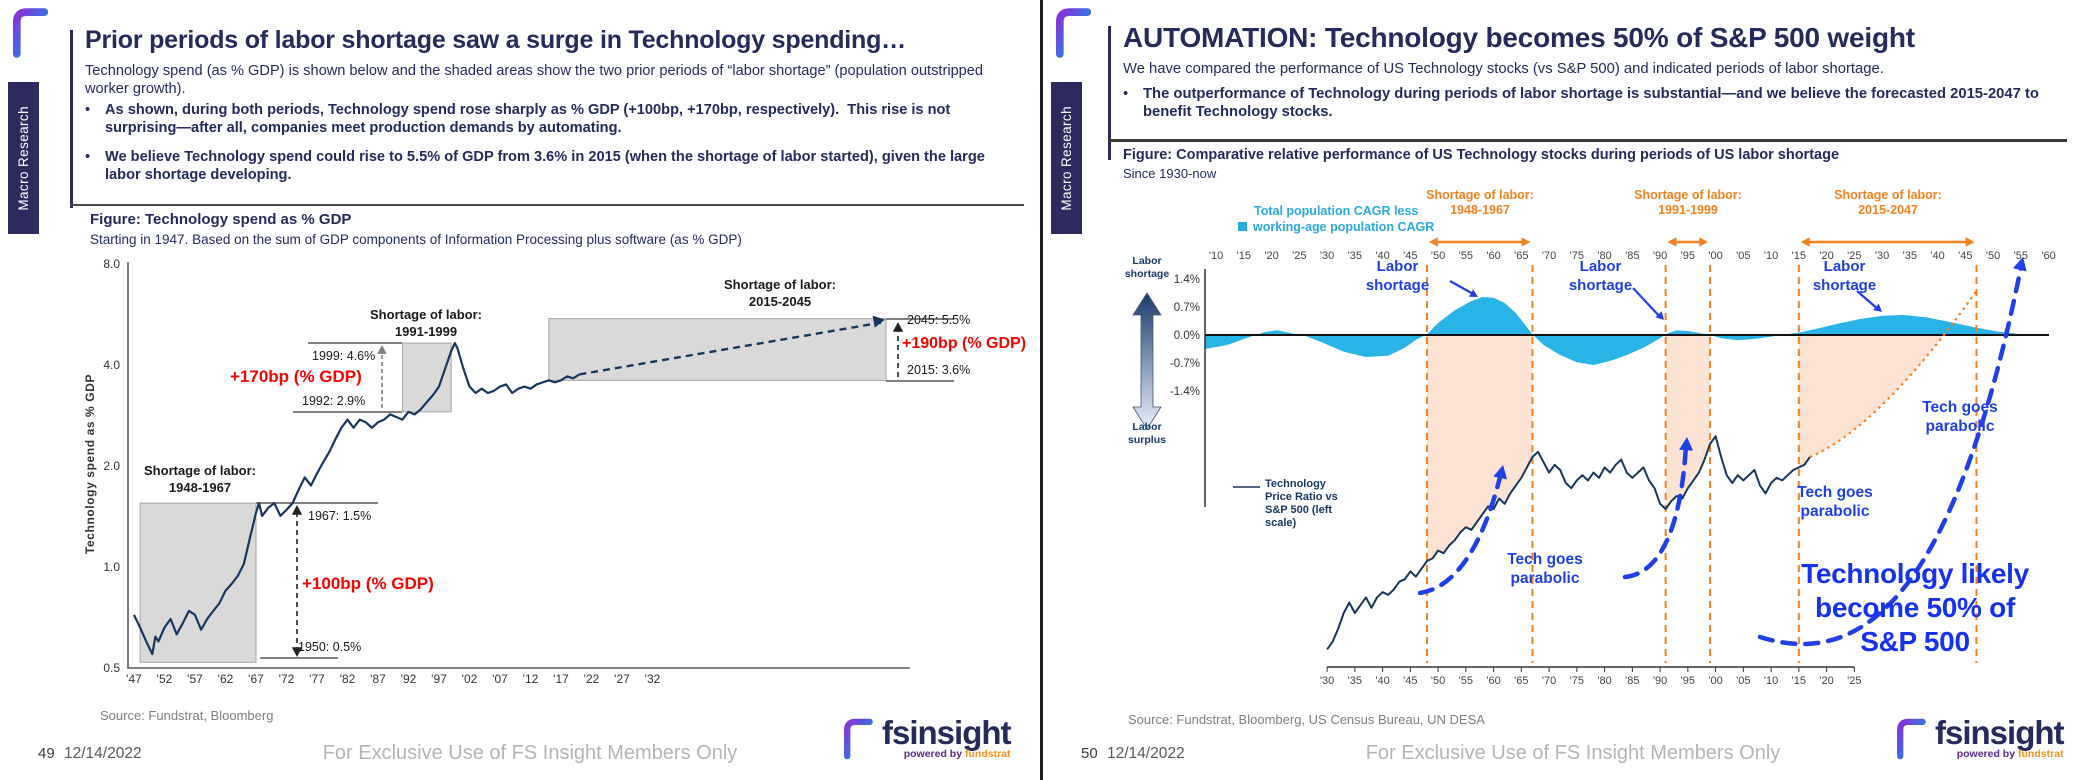 The width and height of the screenshot is (2081, 780). I want to click on svg-text: '47, so click(134, 679).